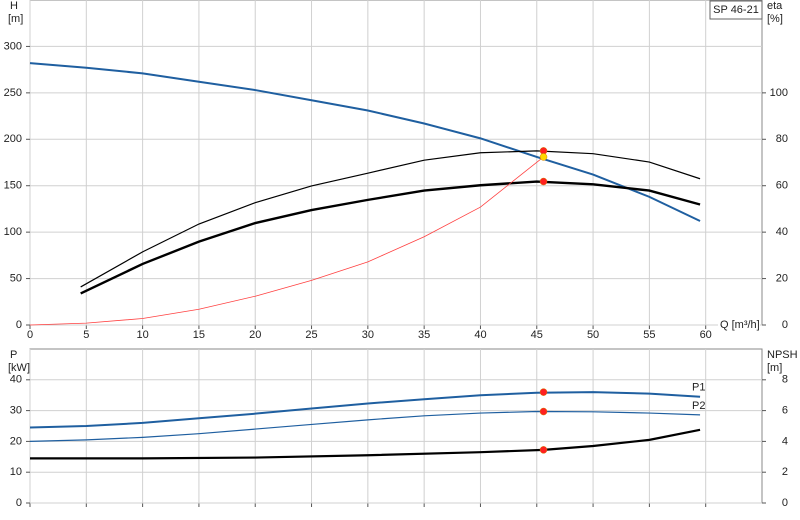 This screenshot has width=800, height=520. I want to click on y-tick-label: 40, so click(16, 380).